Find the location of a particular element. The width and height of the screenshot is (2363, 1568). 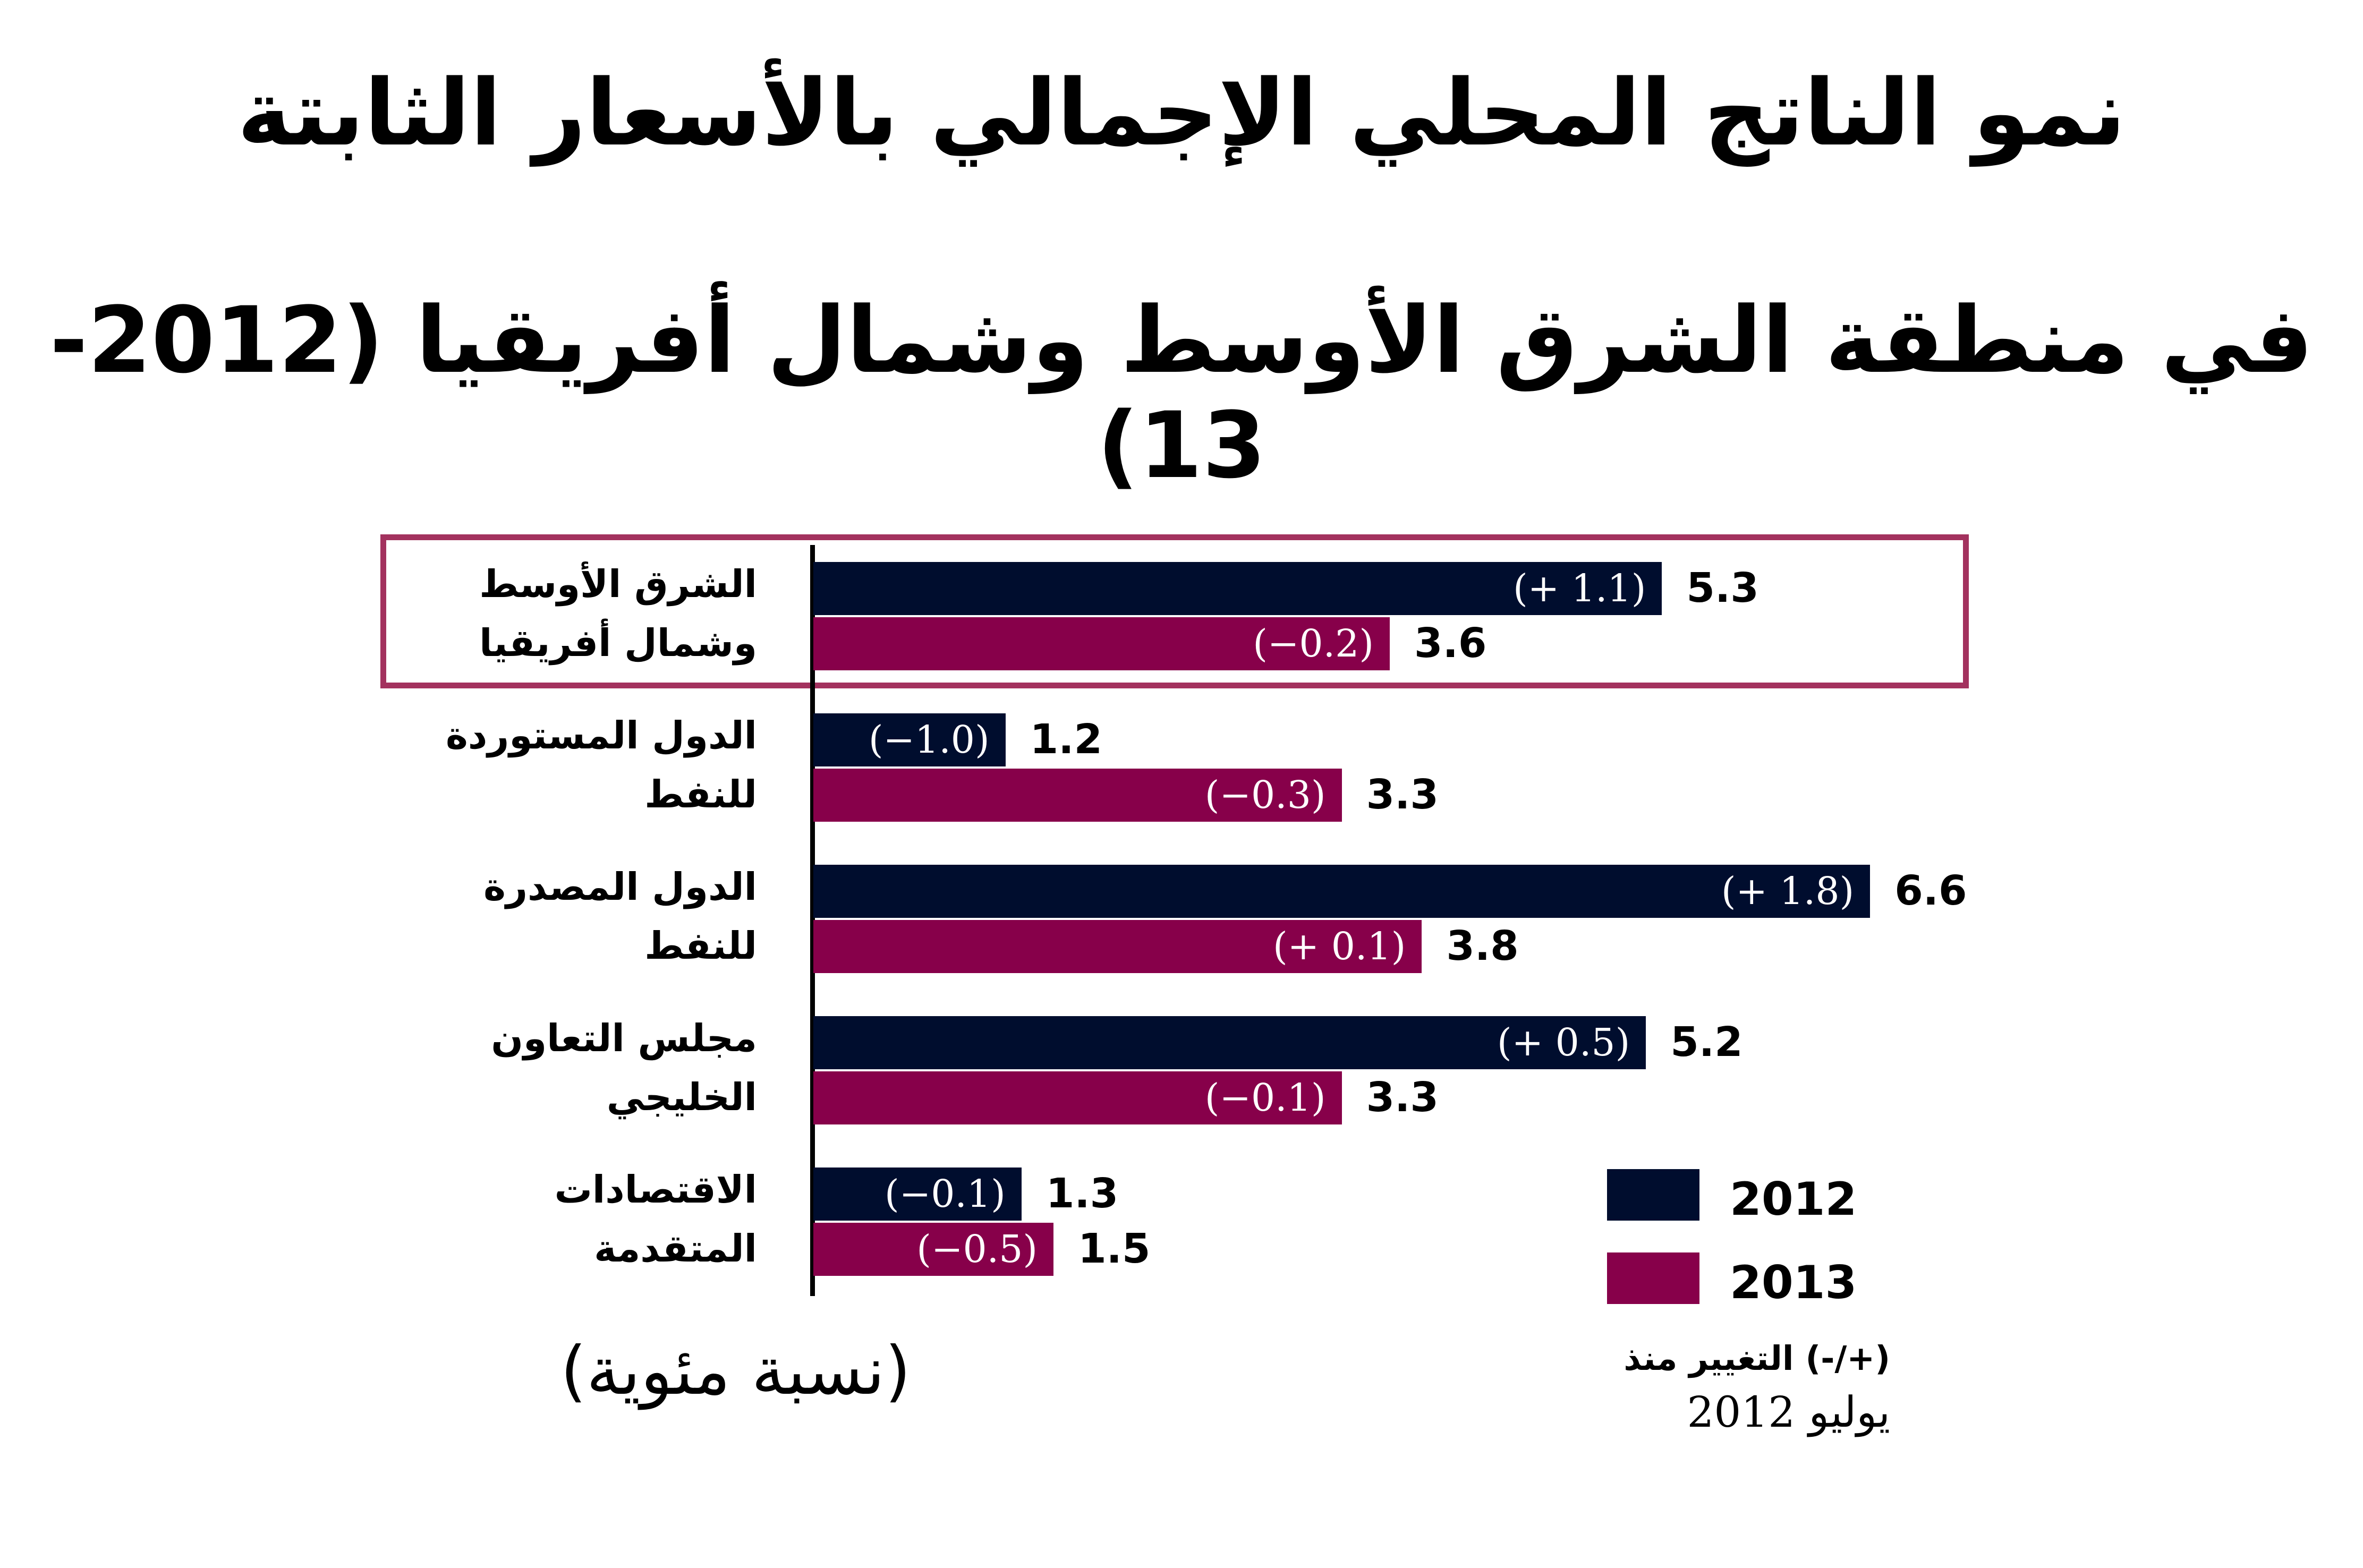

change-label: (+ 0.5) is located at coordinates (1563, 1042).